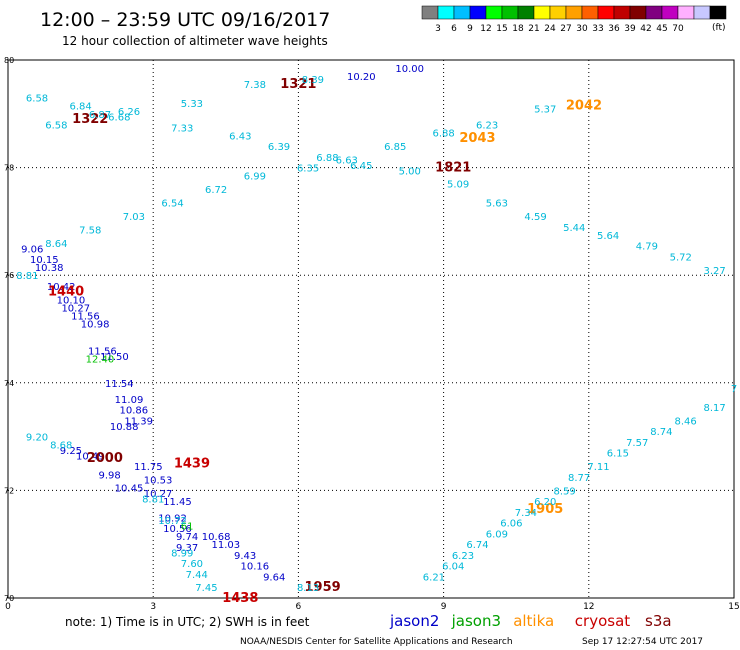  What do you see at coordinates (733, 607) in the screenshot?
I see `x-tick-label: 15` at bounding box center [733, 607].